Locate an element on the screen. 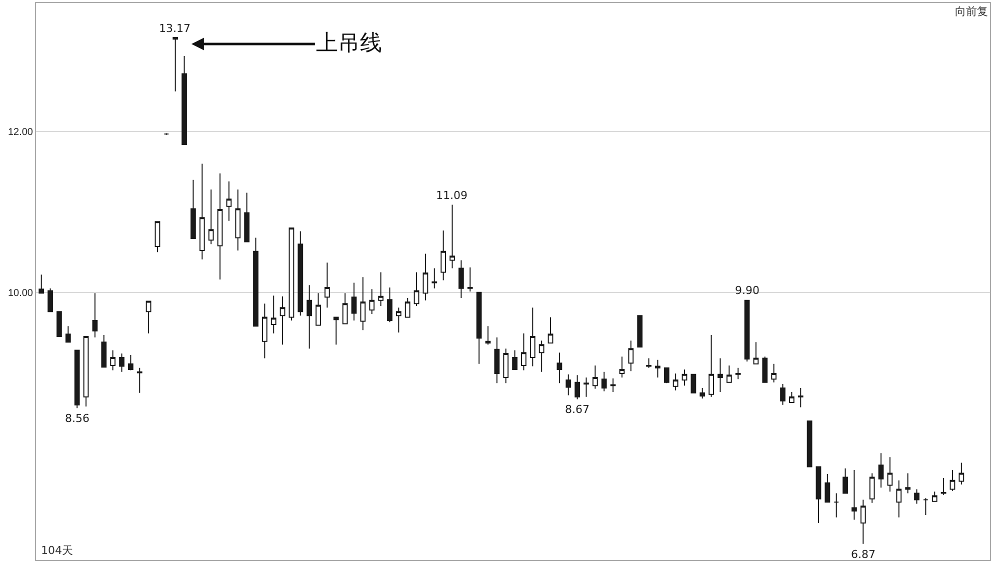 The width and height of the screenshot is (992, 563). annotation: 9.90 is located at coordinates (747, 290).